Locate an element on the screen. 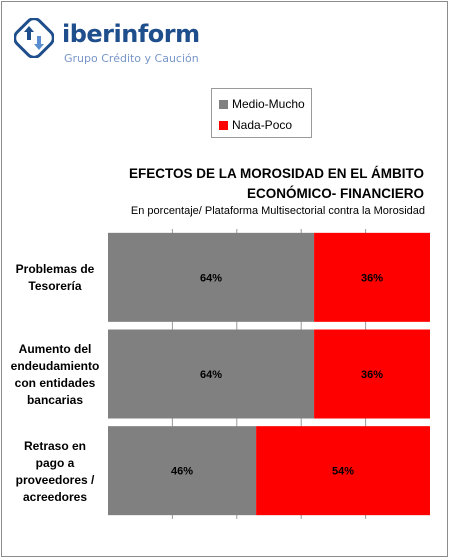 The image size is (451, 560). legend-label-nada-poco: Nada-Poco is located at coordinates (262, 125).